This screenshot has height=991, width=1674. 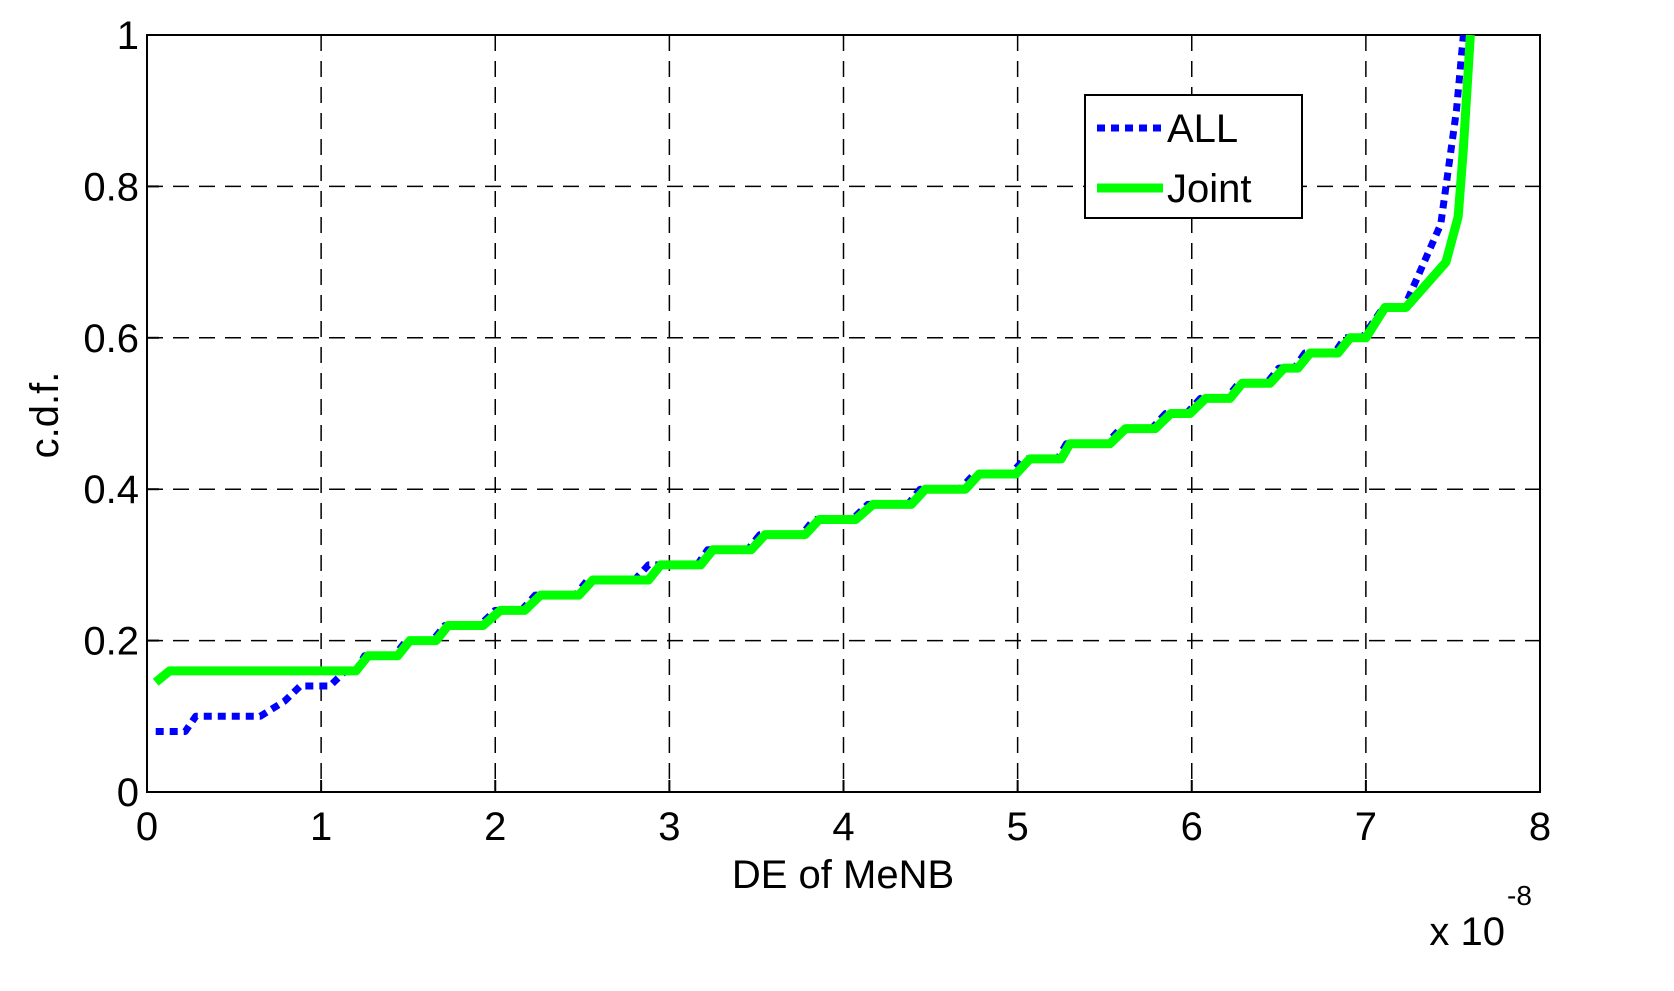 What do you see at coordinates (147, 827) in the screenshot?
I see `x-tick-label: 0` at bounding box center [147, 827].